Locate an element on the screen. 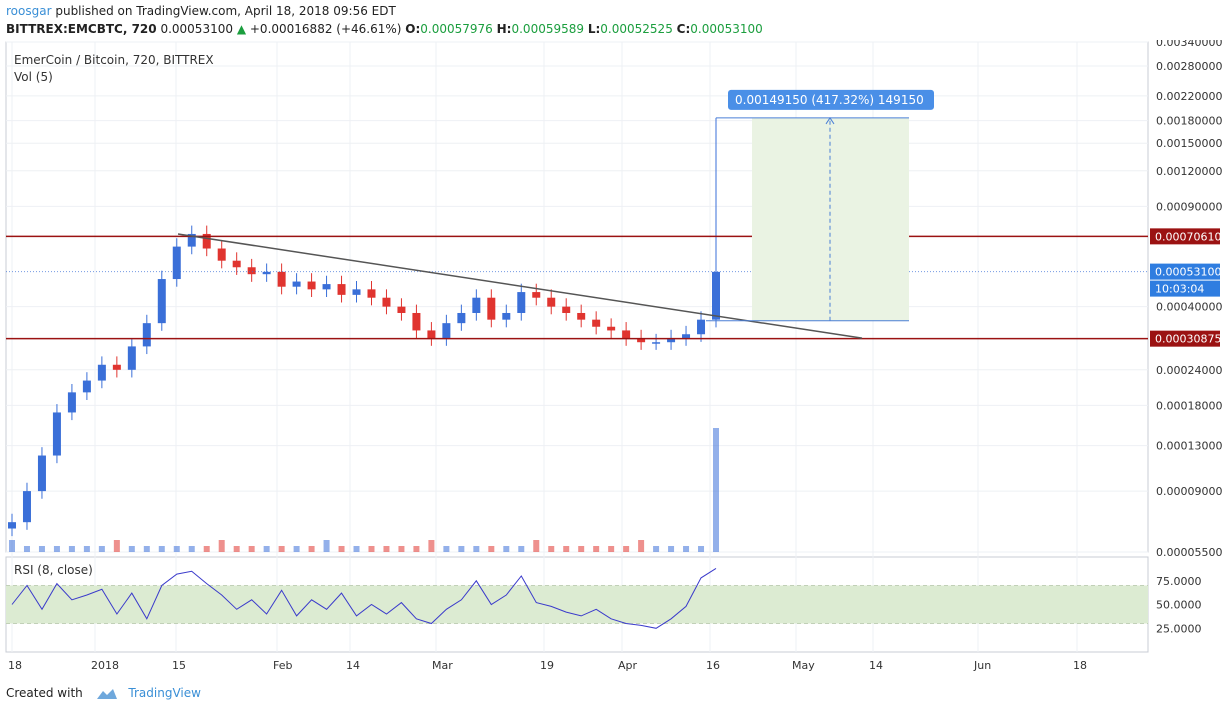 Image resolution: width=1226 pixels, height=711 pixels. projection-arrowhead is located at coordinates (830, 121).